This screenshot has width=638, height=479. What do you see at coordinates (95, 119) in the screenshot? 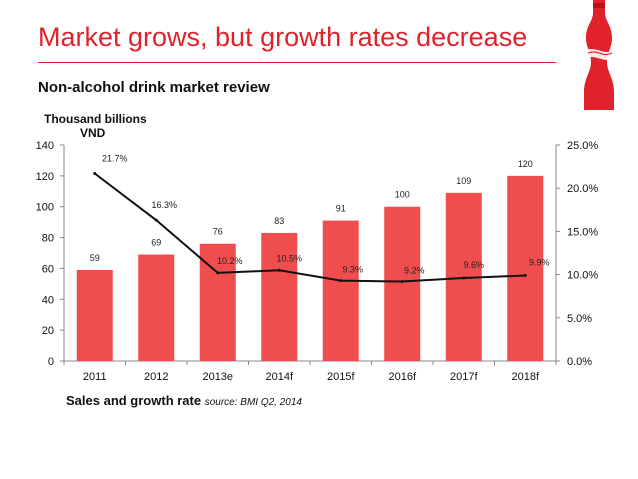
I see `y-axis-label-line-1: Thousand billions` at bounding box center [95, 119].